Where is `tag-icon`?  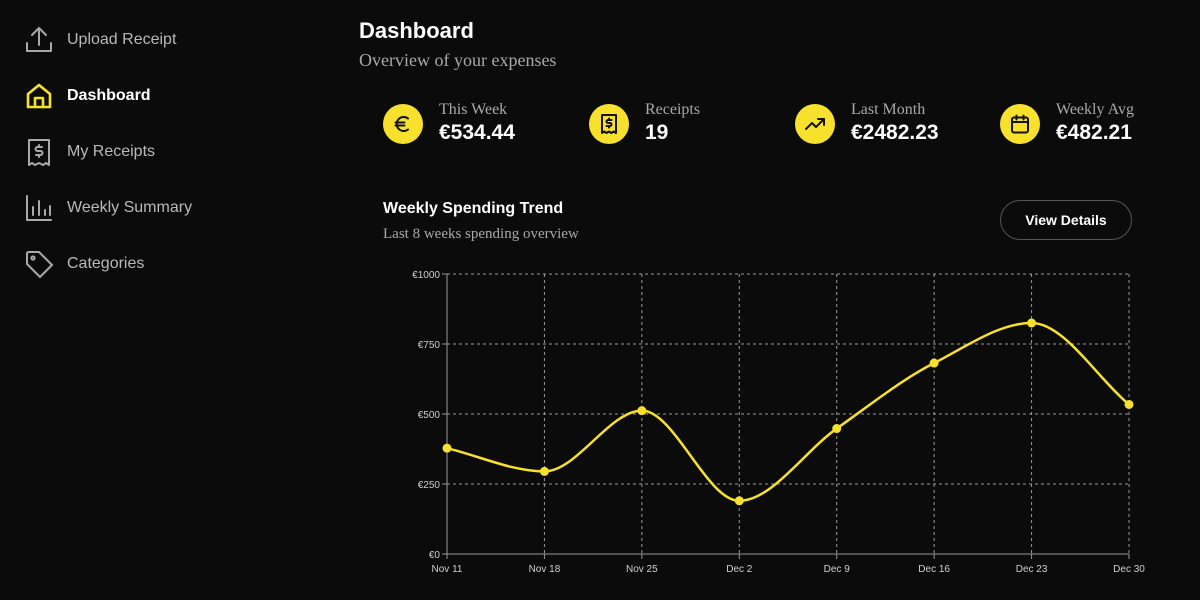 tag-icon is located at coordinates (39, 264).